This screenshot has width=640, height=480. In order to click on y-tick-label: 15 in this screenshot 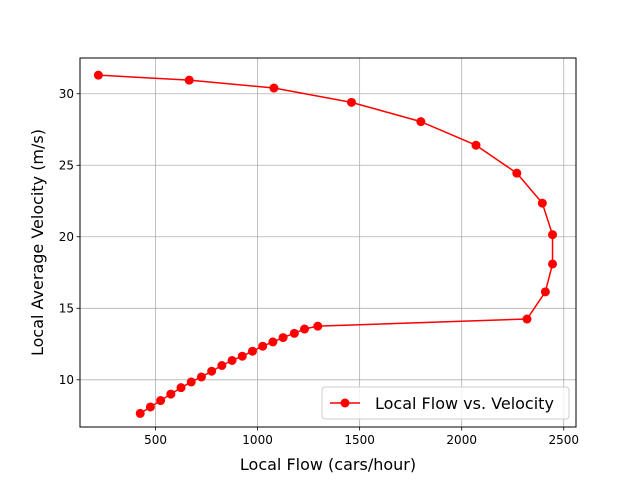, I will do `click(66, 308)`.